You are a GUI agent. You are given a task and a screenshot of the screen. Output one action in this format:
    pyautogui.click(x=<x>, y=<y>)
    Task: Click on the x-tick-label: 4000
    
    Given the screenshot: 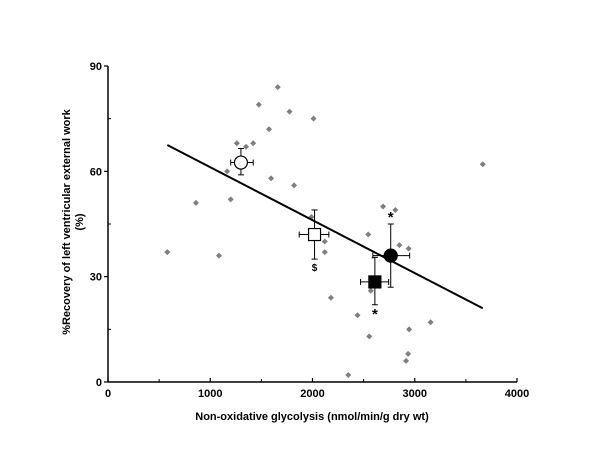 What is the action you would take?
    pyautogui.click(x=517, y=394)
    